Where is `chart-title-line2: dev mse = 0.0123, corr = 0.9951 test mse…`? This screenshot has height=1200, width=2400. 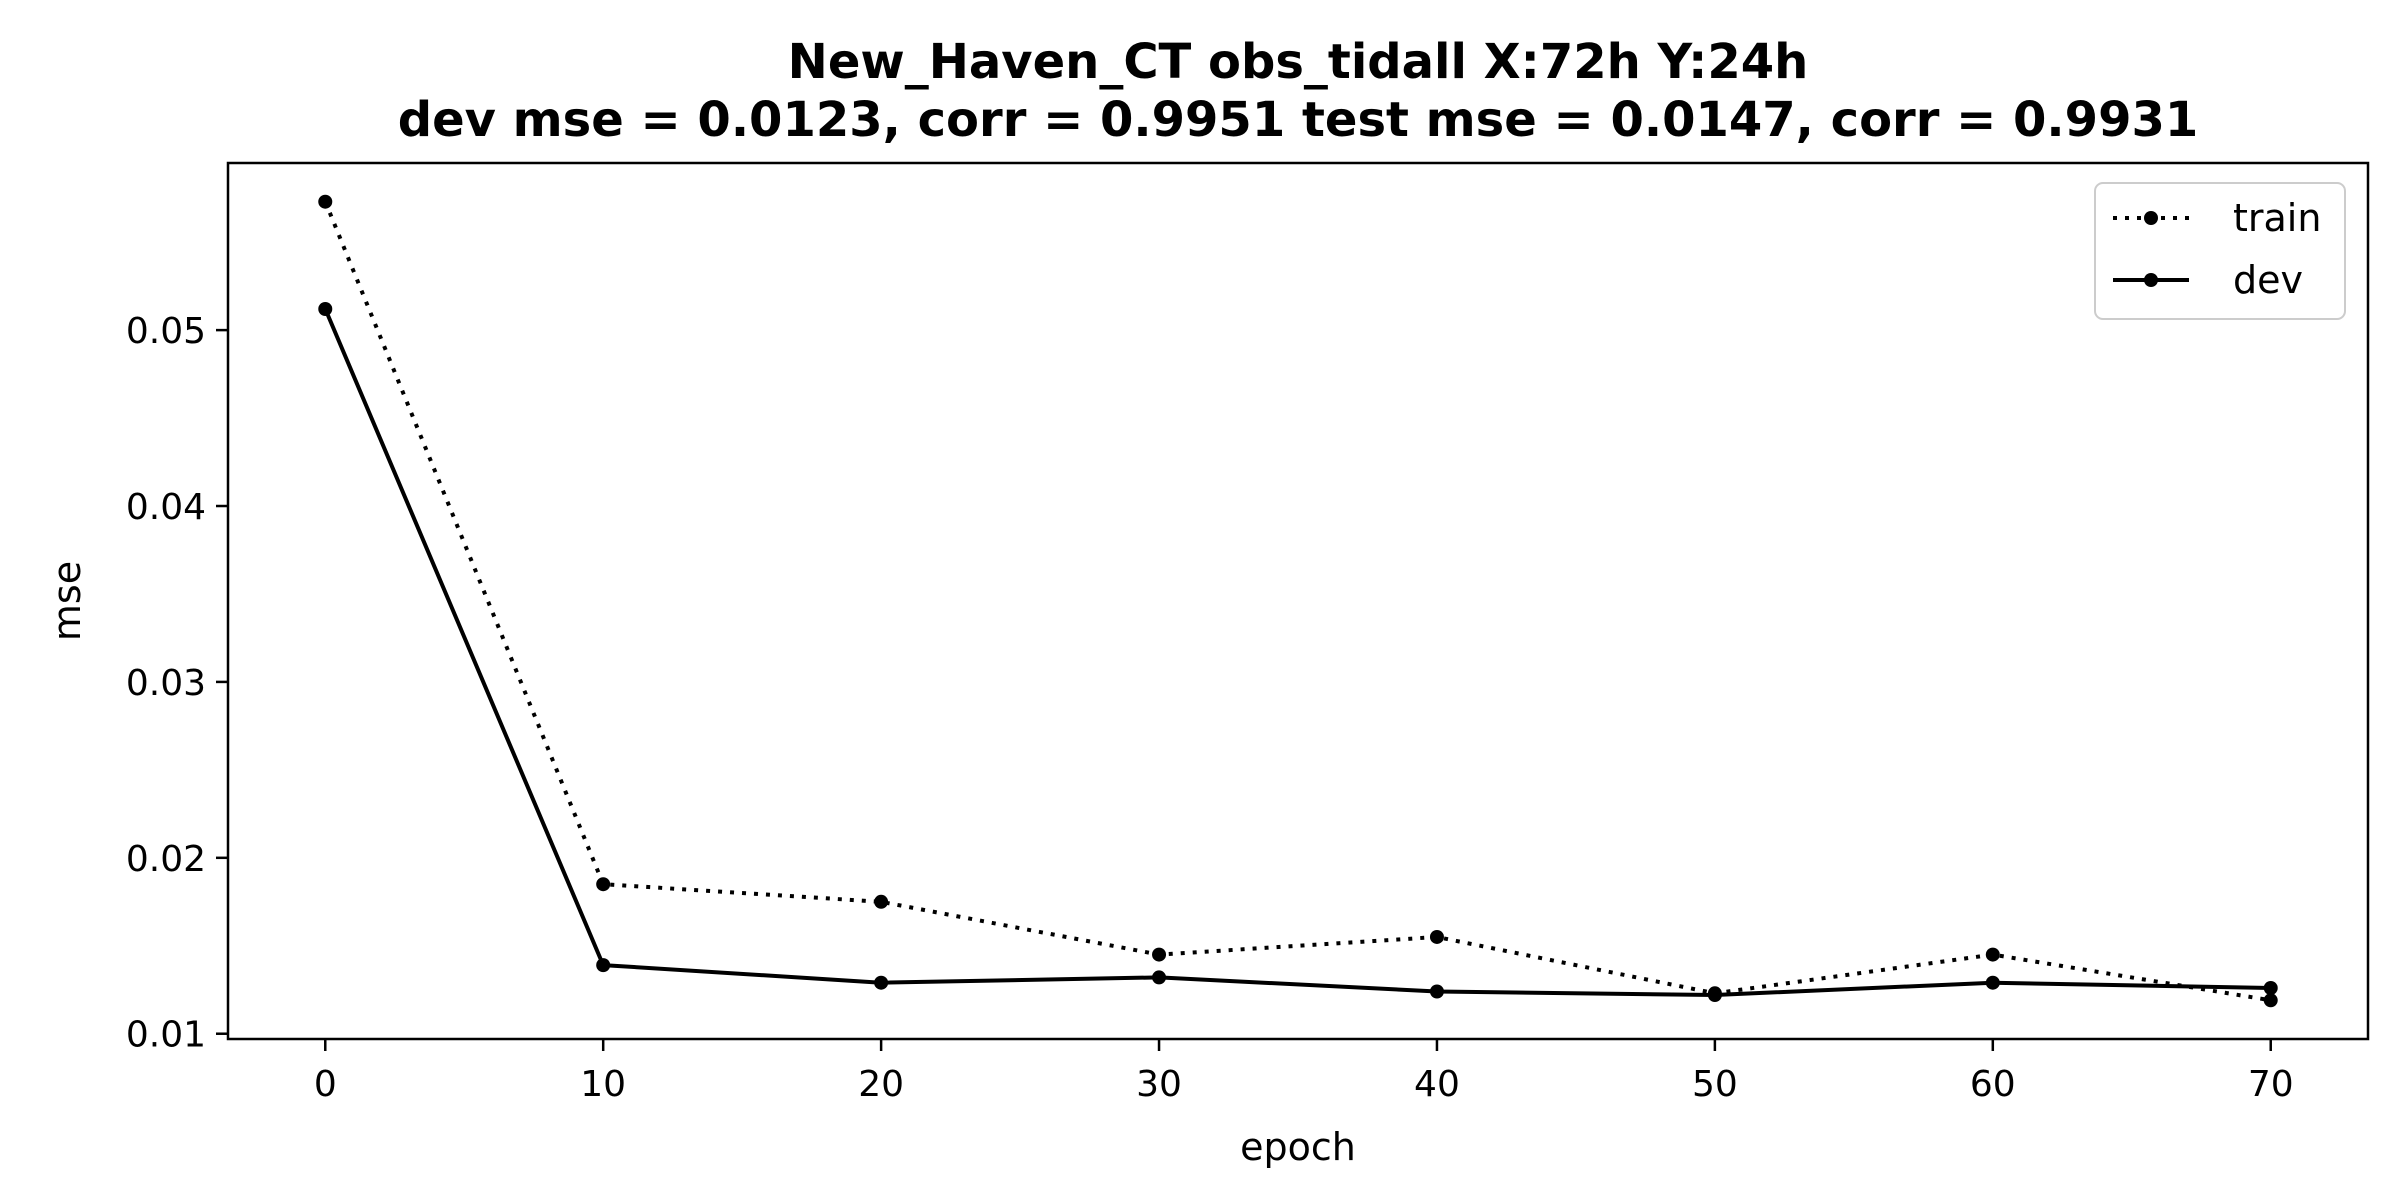 chart-title-line2: dev mse = 0.0123, corr = 0.9951 test mse… is located at coordinates (1298, 120).